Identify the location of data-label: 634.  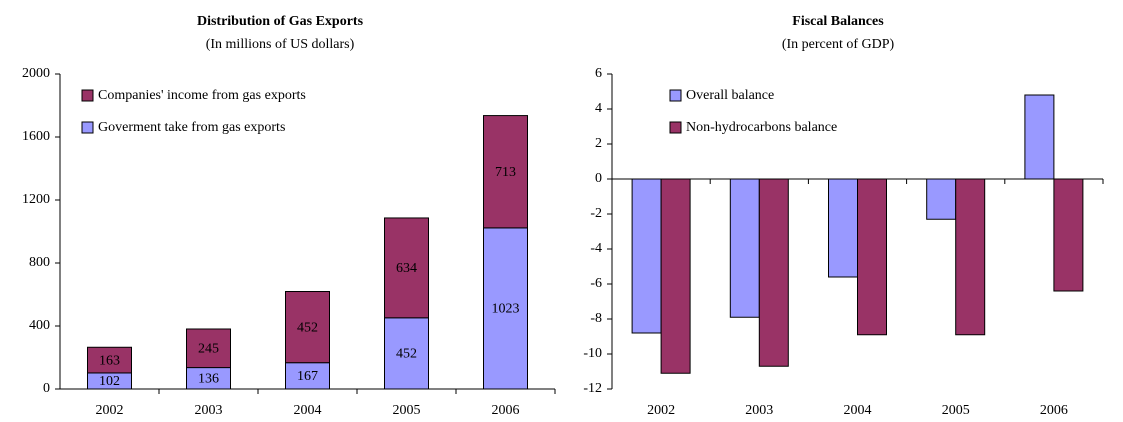
(406, 268).